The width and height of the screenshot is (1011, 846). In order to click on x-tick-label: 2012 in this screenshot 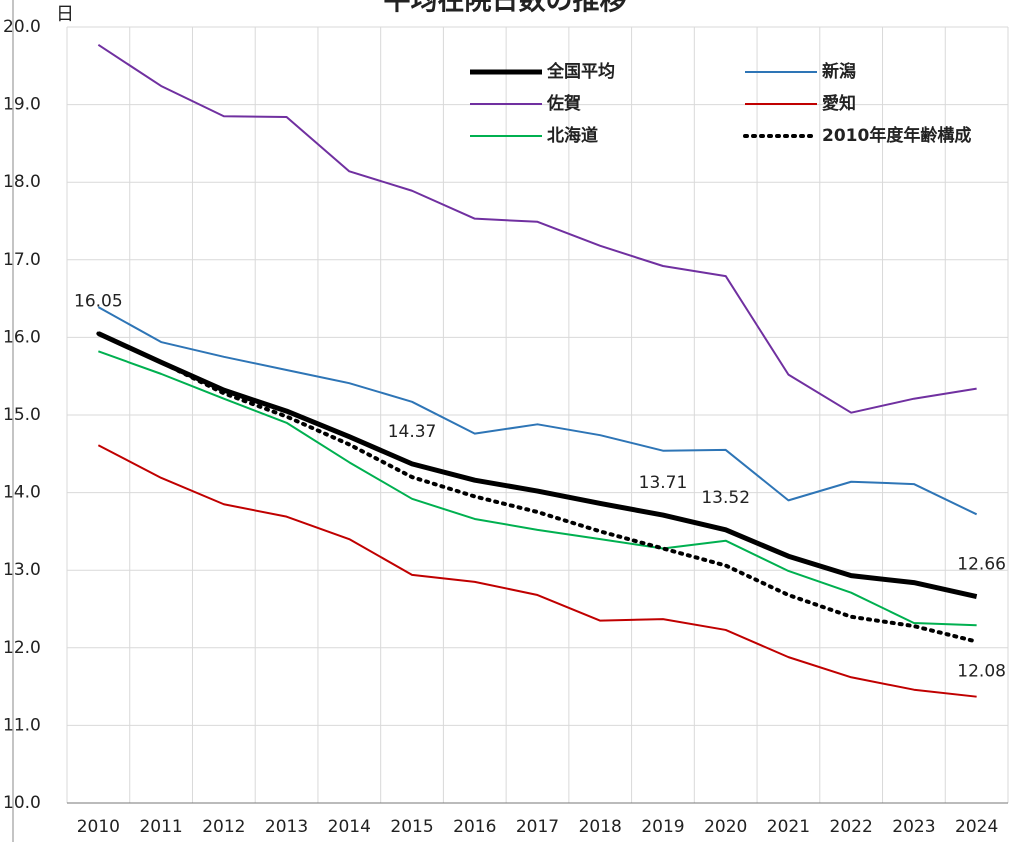, I will do `click(223, 827)`.